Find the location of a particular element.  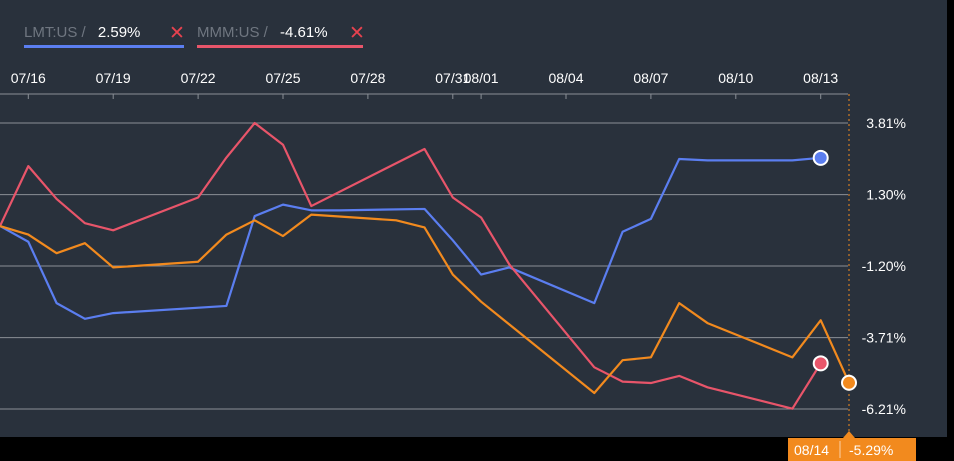

x-tick-label: 07/22 is located at coordinates (198, 78).